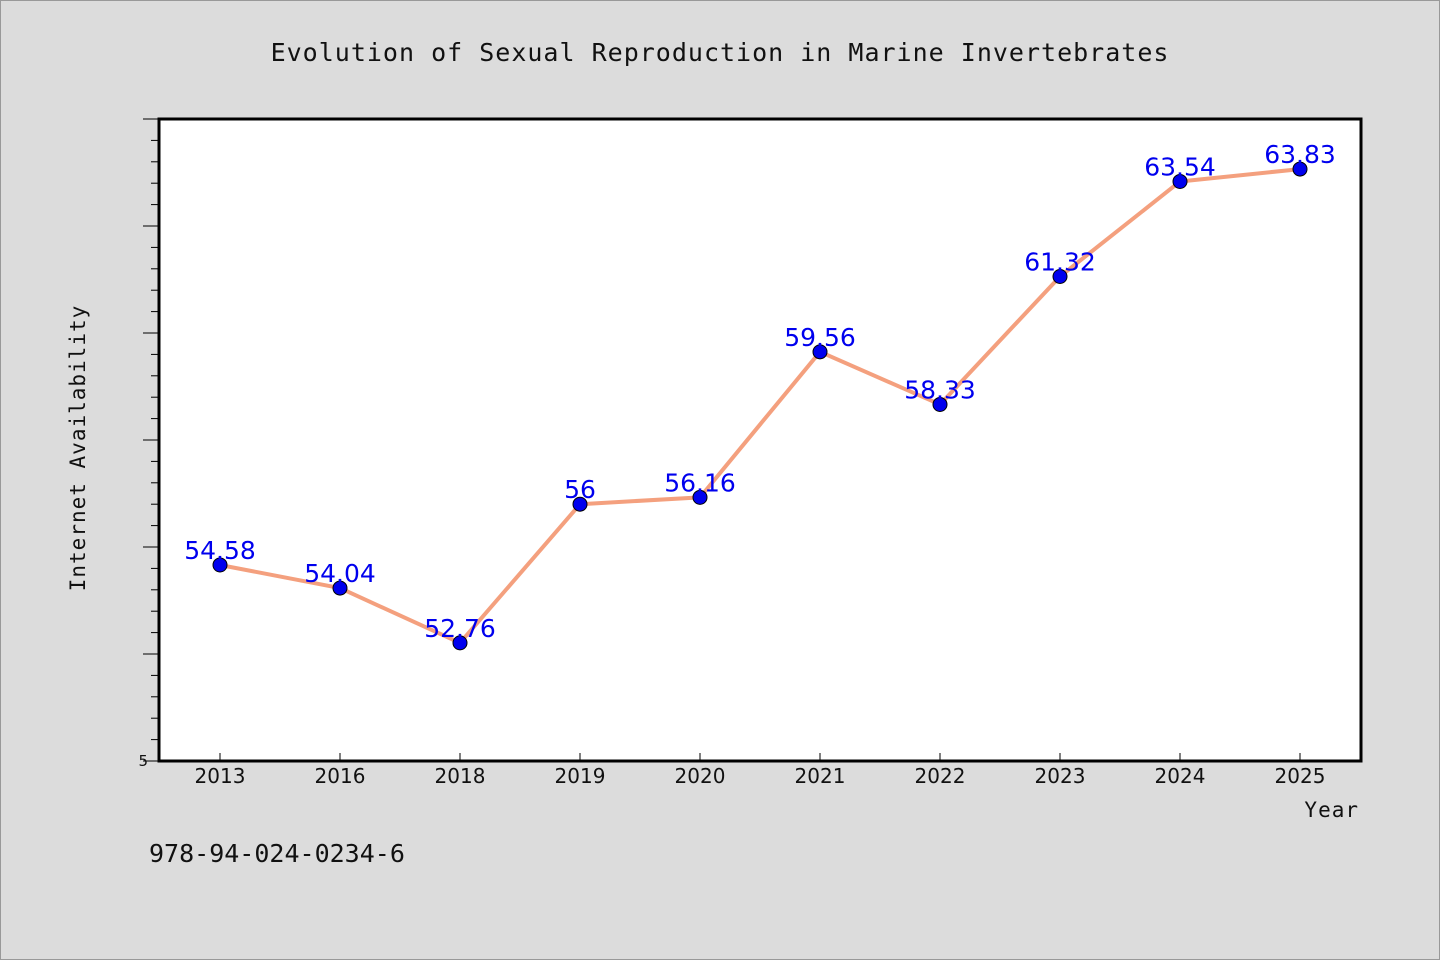 The image size is (1440, 960). I want to click on data-label: 63.83, so click(1300, 154).